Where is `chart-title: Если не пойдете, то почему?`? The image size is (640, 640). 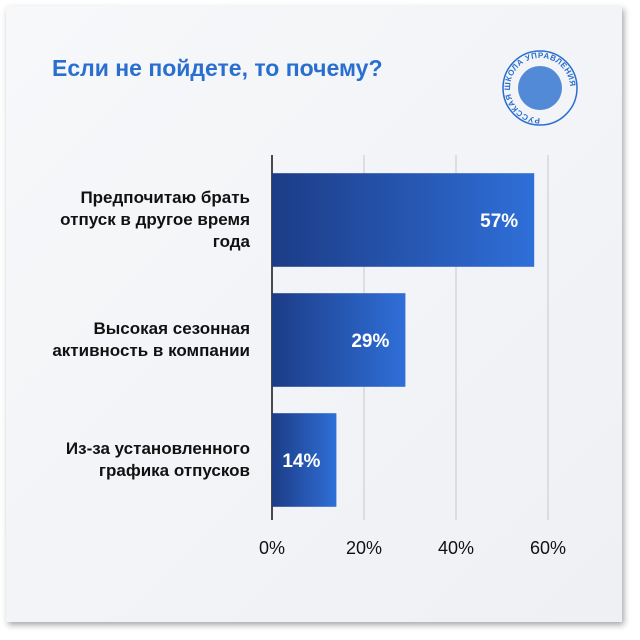 chart-title: Если не пойдете, то почему? is located at coordinates (217, 68).